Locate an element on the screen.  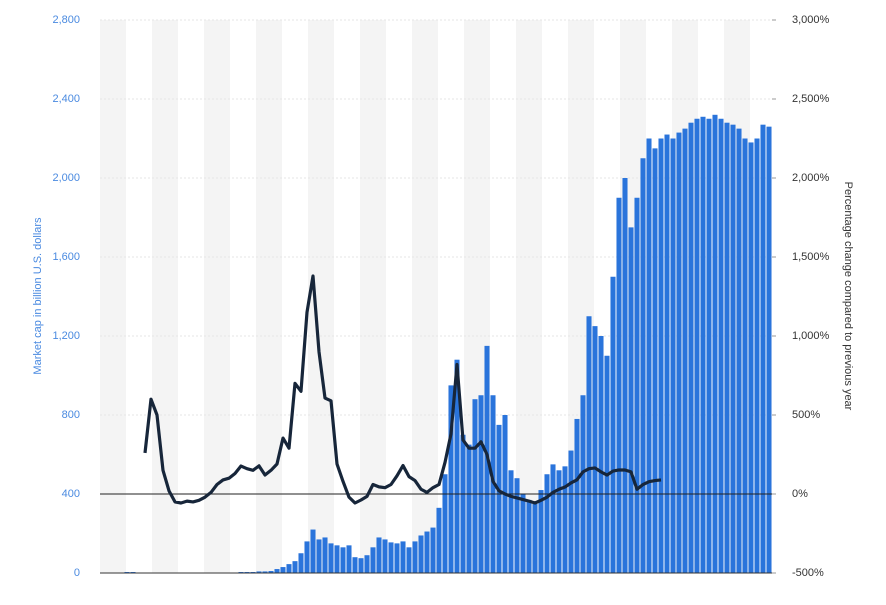
y2-tick-label: 3,000% is located at coordinates (811, 20).